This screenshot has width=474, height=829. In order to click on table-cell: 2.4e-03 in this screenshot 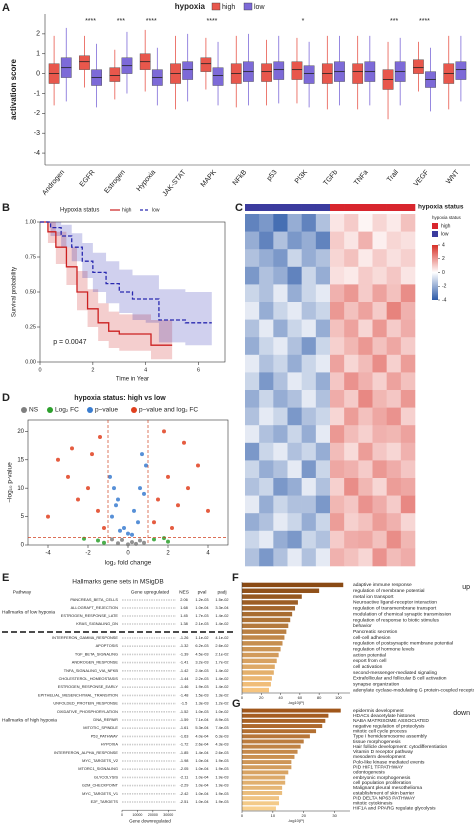, I will do `click(201, 670)`.